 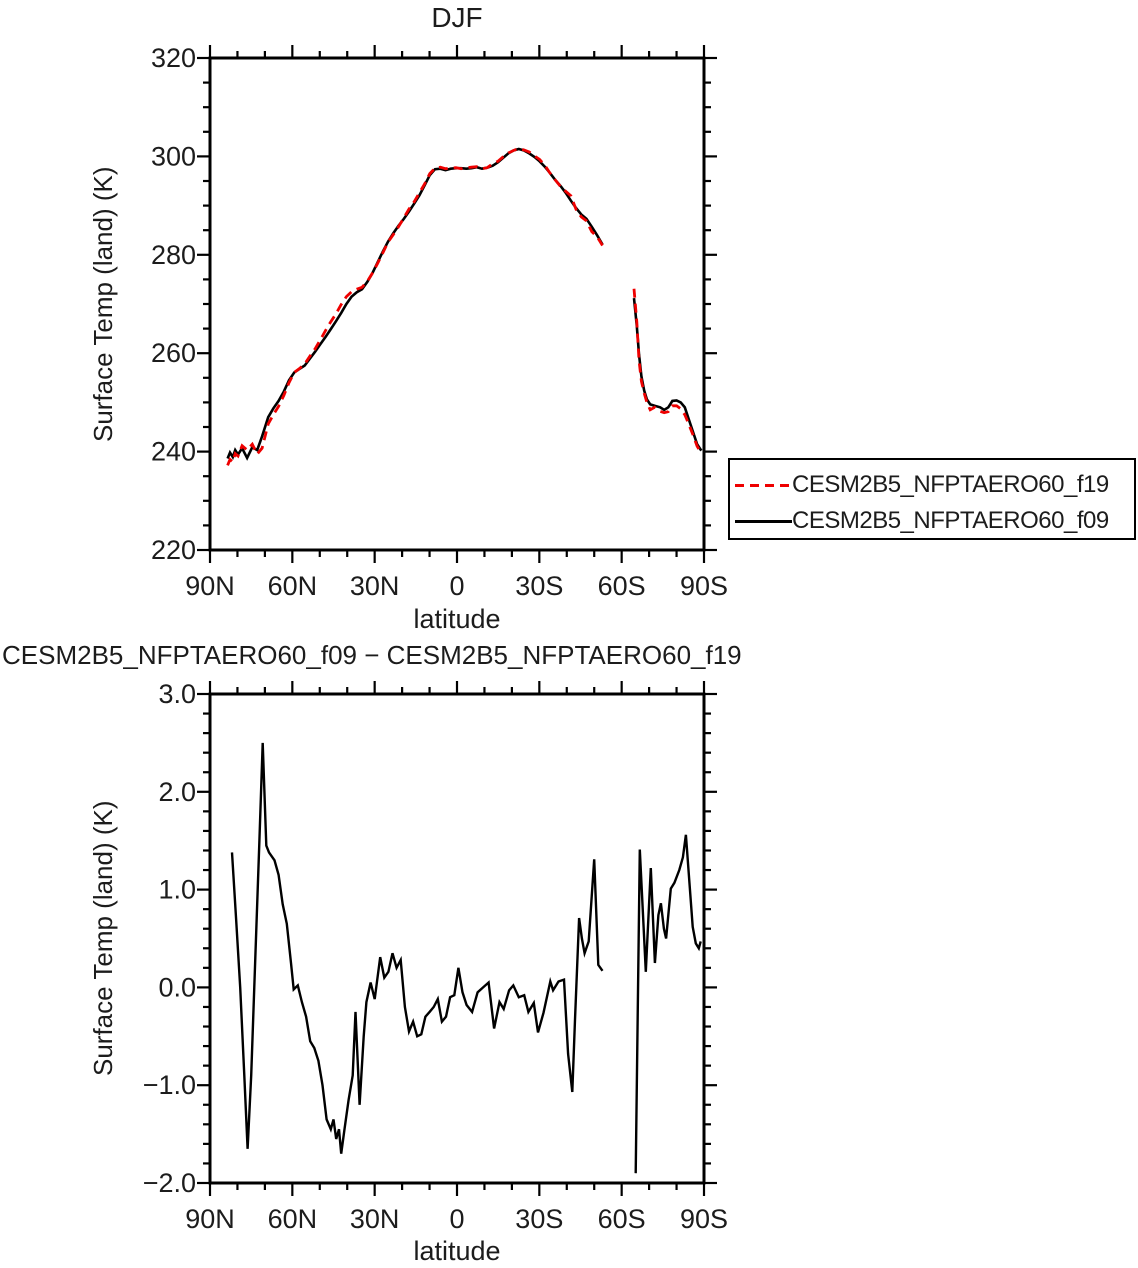 What do you see at coordinates (177, 890) in the screenshot?
I see `y-tick-label: 1.0` at bounding box center [177, 890].